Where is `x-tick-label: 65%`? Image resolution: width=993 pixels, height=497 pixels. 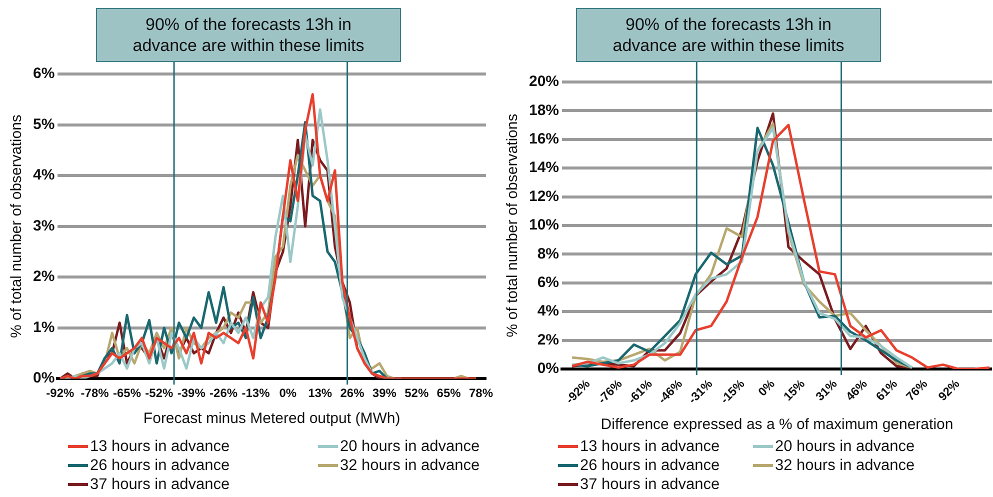 x-tick-label: 65% is located at coordinates (449, 393).